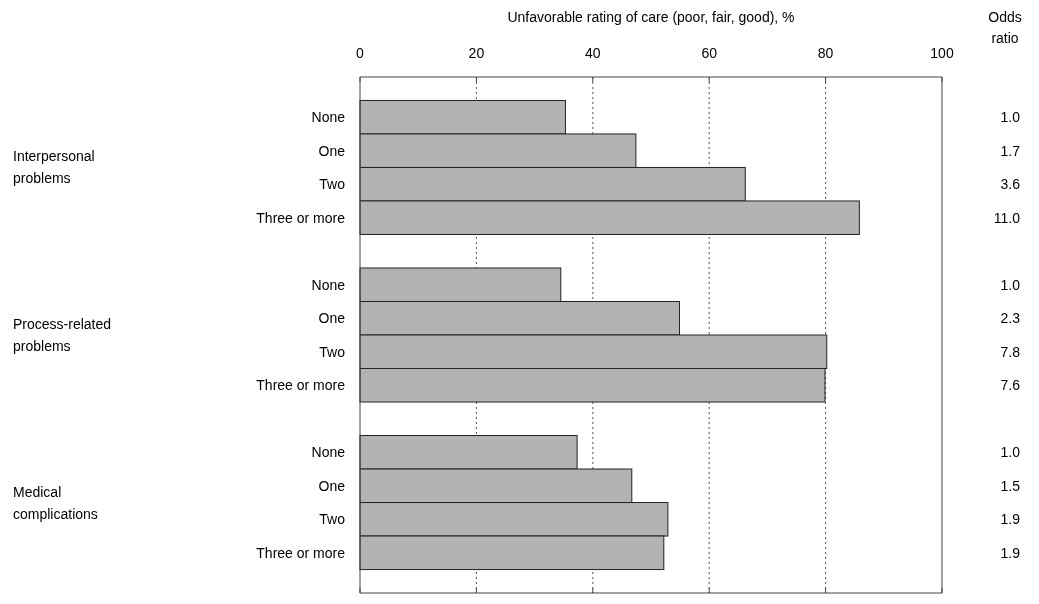  Describe the element at coordinates (1010, 351) in the screenshot. I see `text: 7.8` at that location.